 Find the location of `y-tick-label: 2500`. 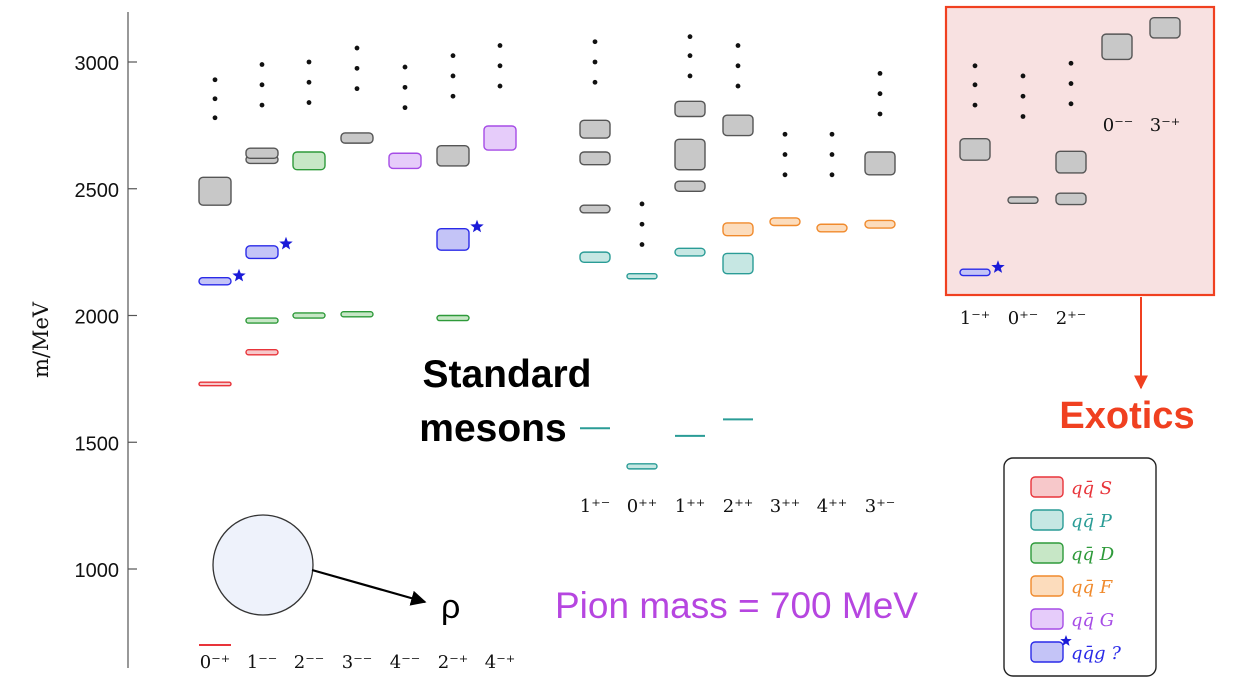

y-tick-label: 2500 is located at coordinates (97, 191).